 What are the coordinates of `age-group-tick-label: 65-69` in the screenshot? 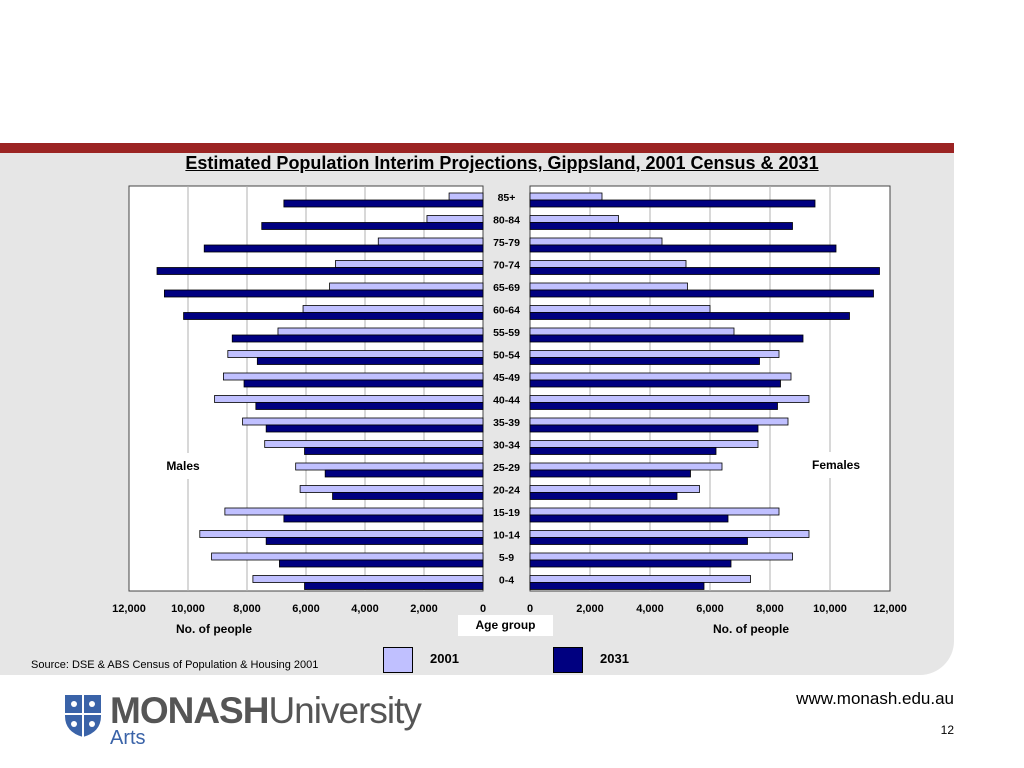 It's located at (506, 288).